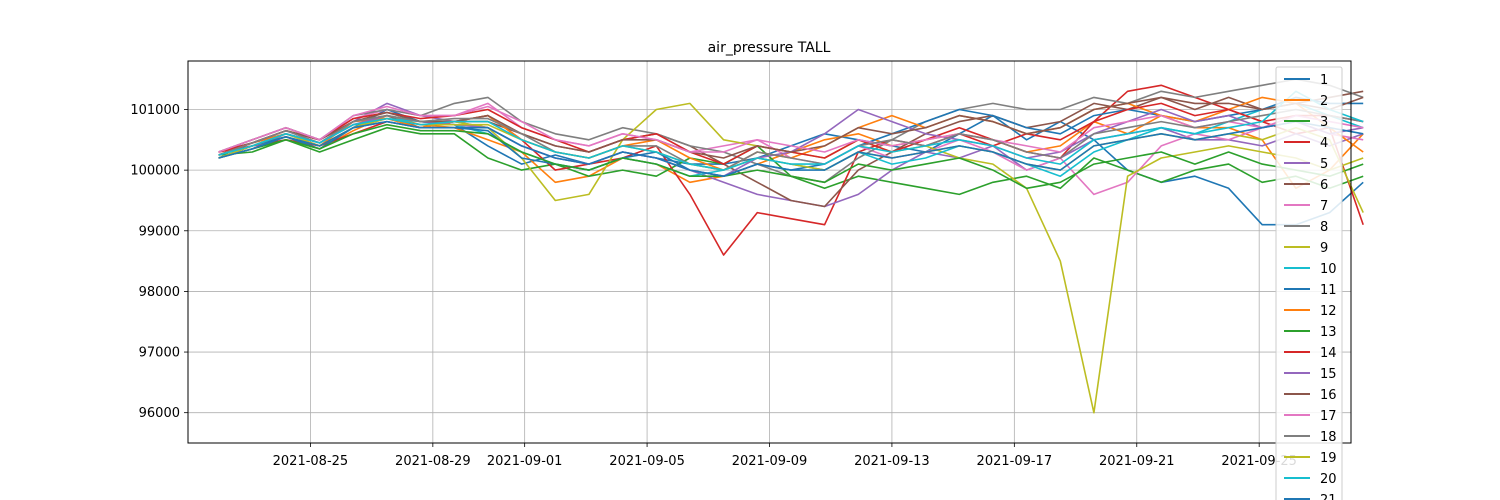  What do you see at coordinates (1324, 101) in the screenshot?
I see `legend-label: 2` at bounding box center [1324, 101].